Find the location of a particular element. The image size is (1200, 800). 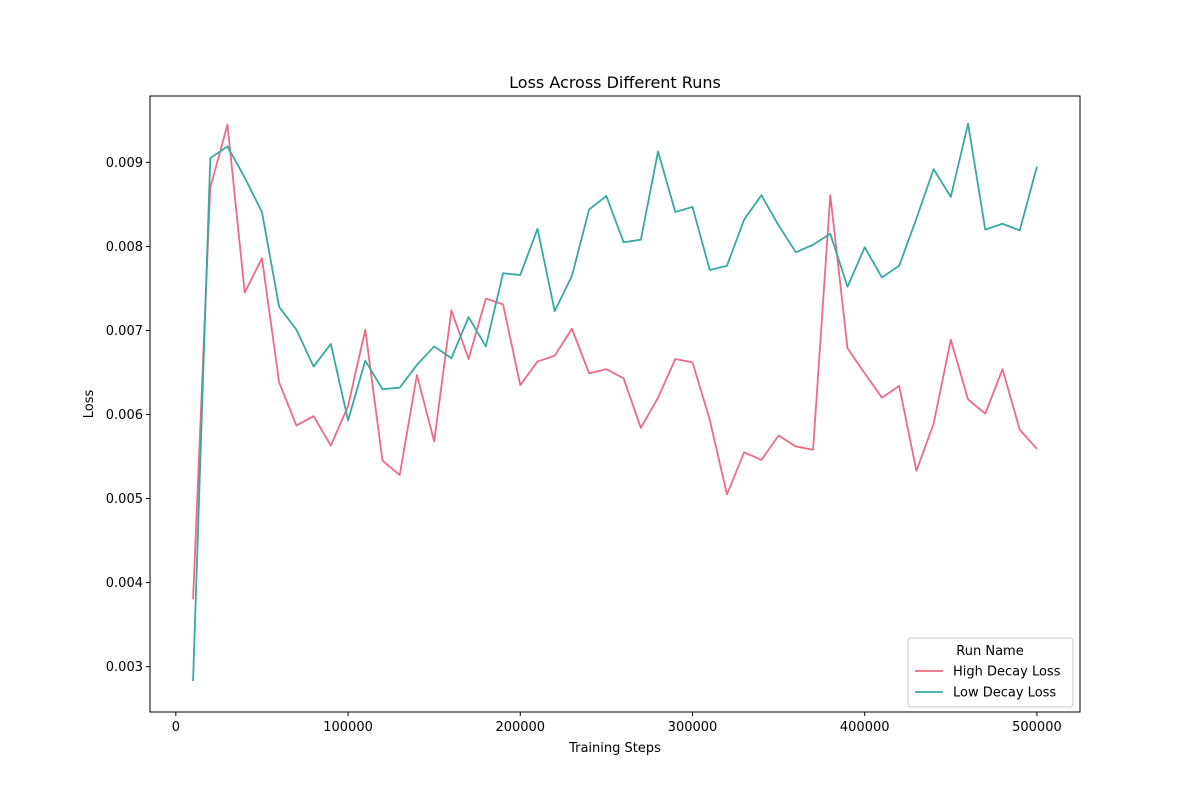

y-axis-title: Loss is located at coordinates (89, 404).